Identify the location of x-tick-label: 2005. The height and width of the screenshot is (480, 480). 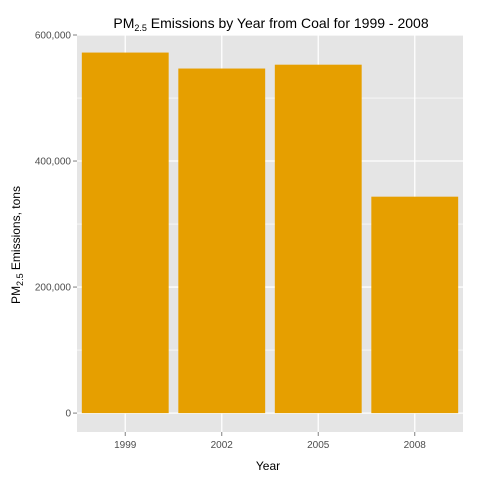
(318, 445).